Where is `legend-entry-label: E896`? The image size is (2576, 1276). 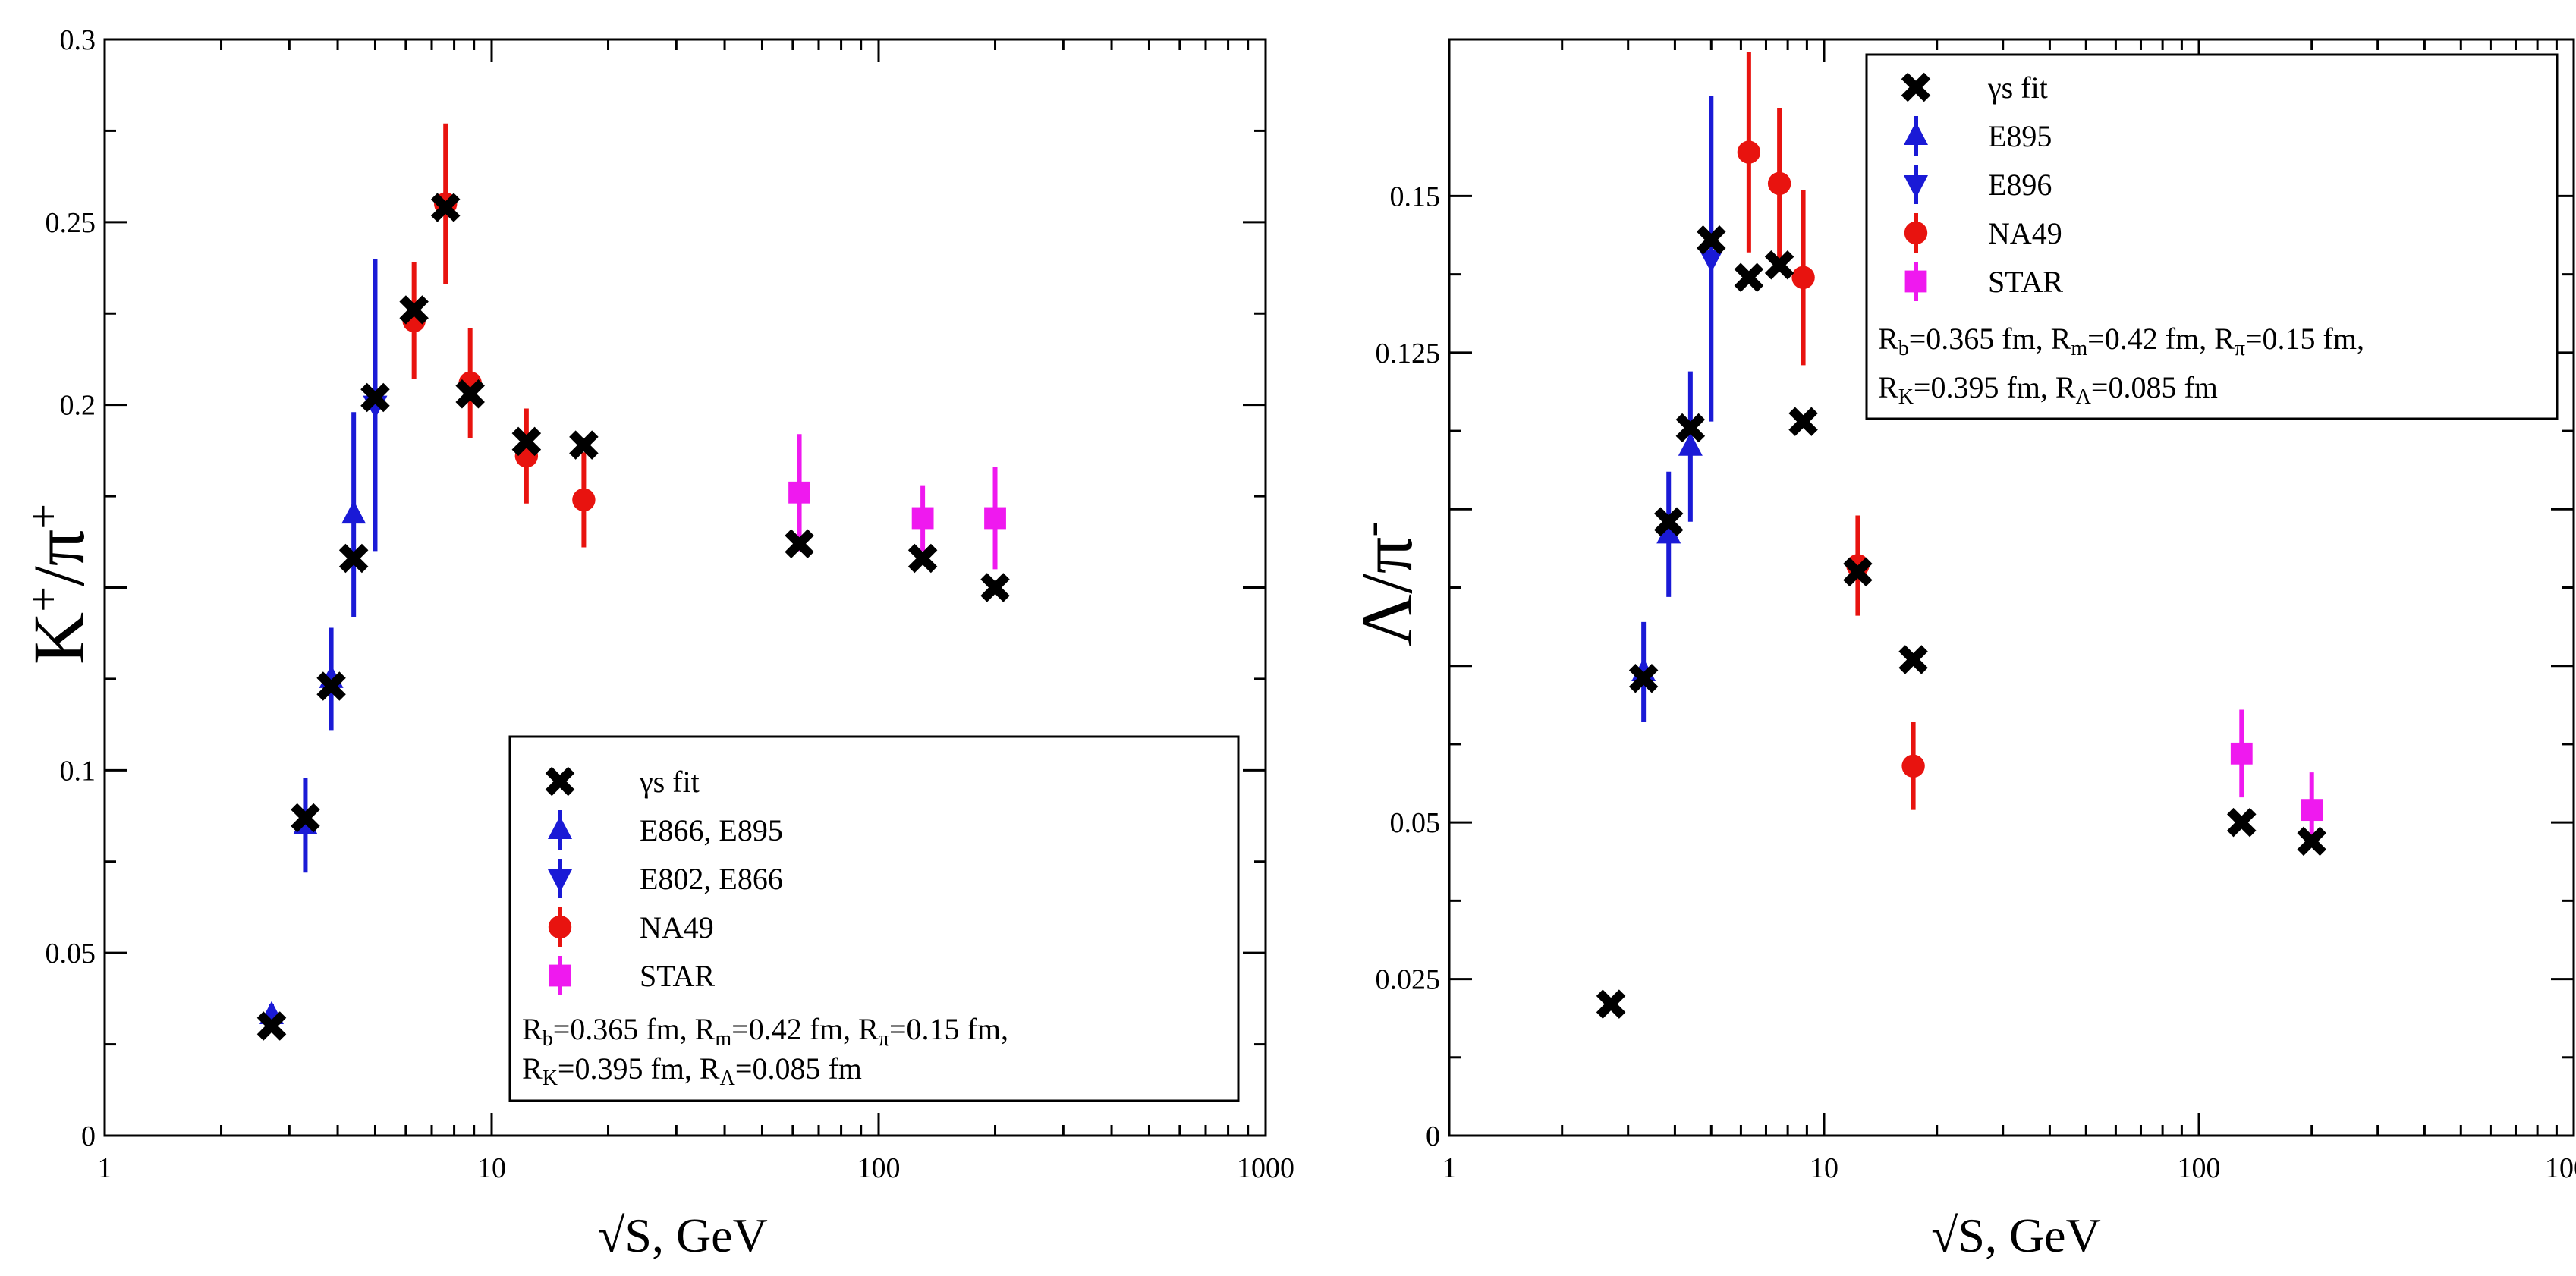 legend-entry-label: E896 is located at coordinates (2020, 185).